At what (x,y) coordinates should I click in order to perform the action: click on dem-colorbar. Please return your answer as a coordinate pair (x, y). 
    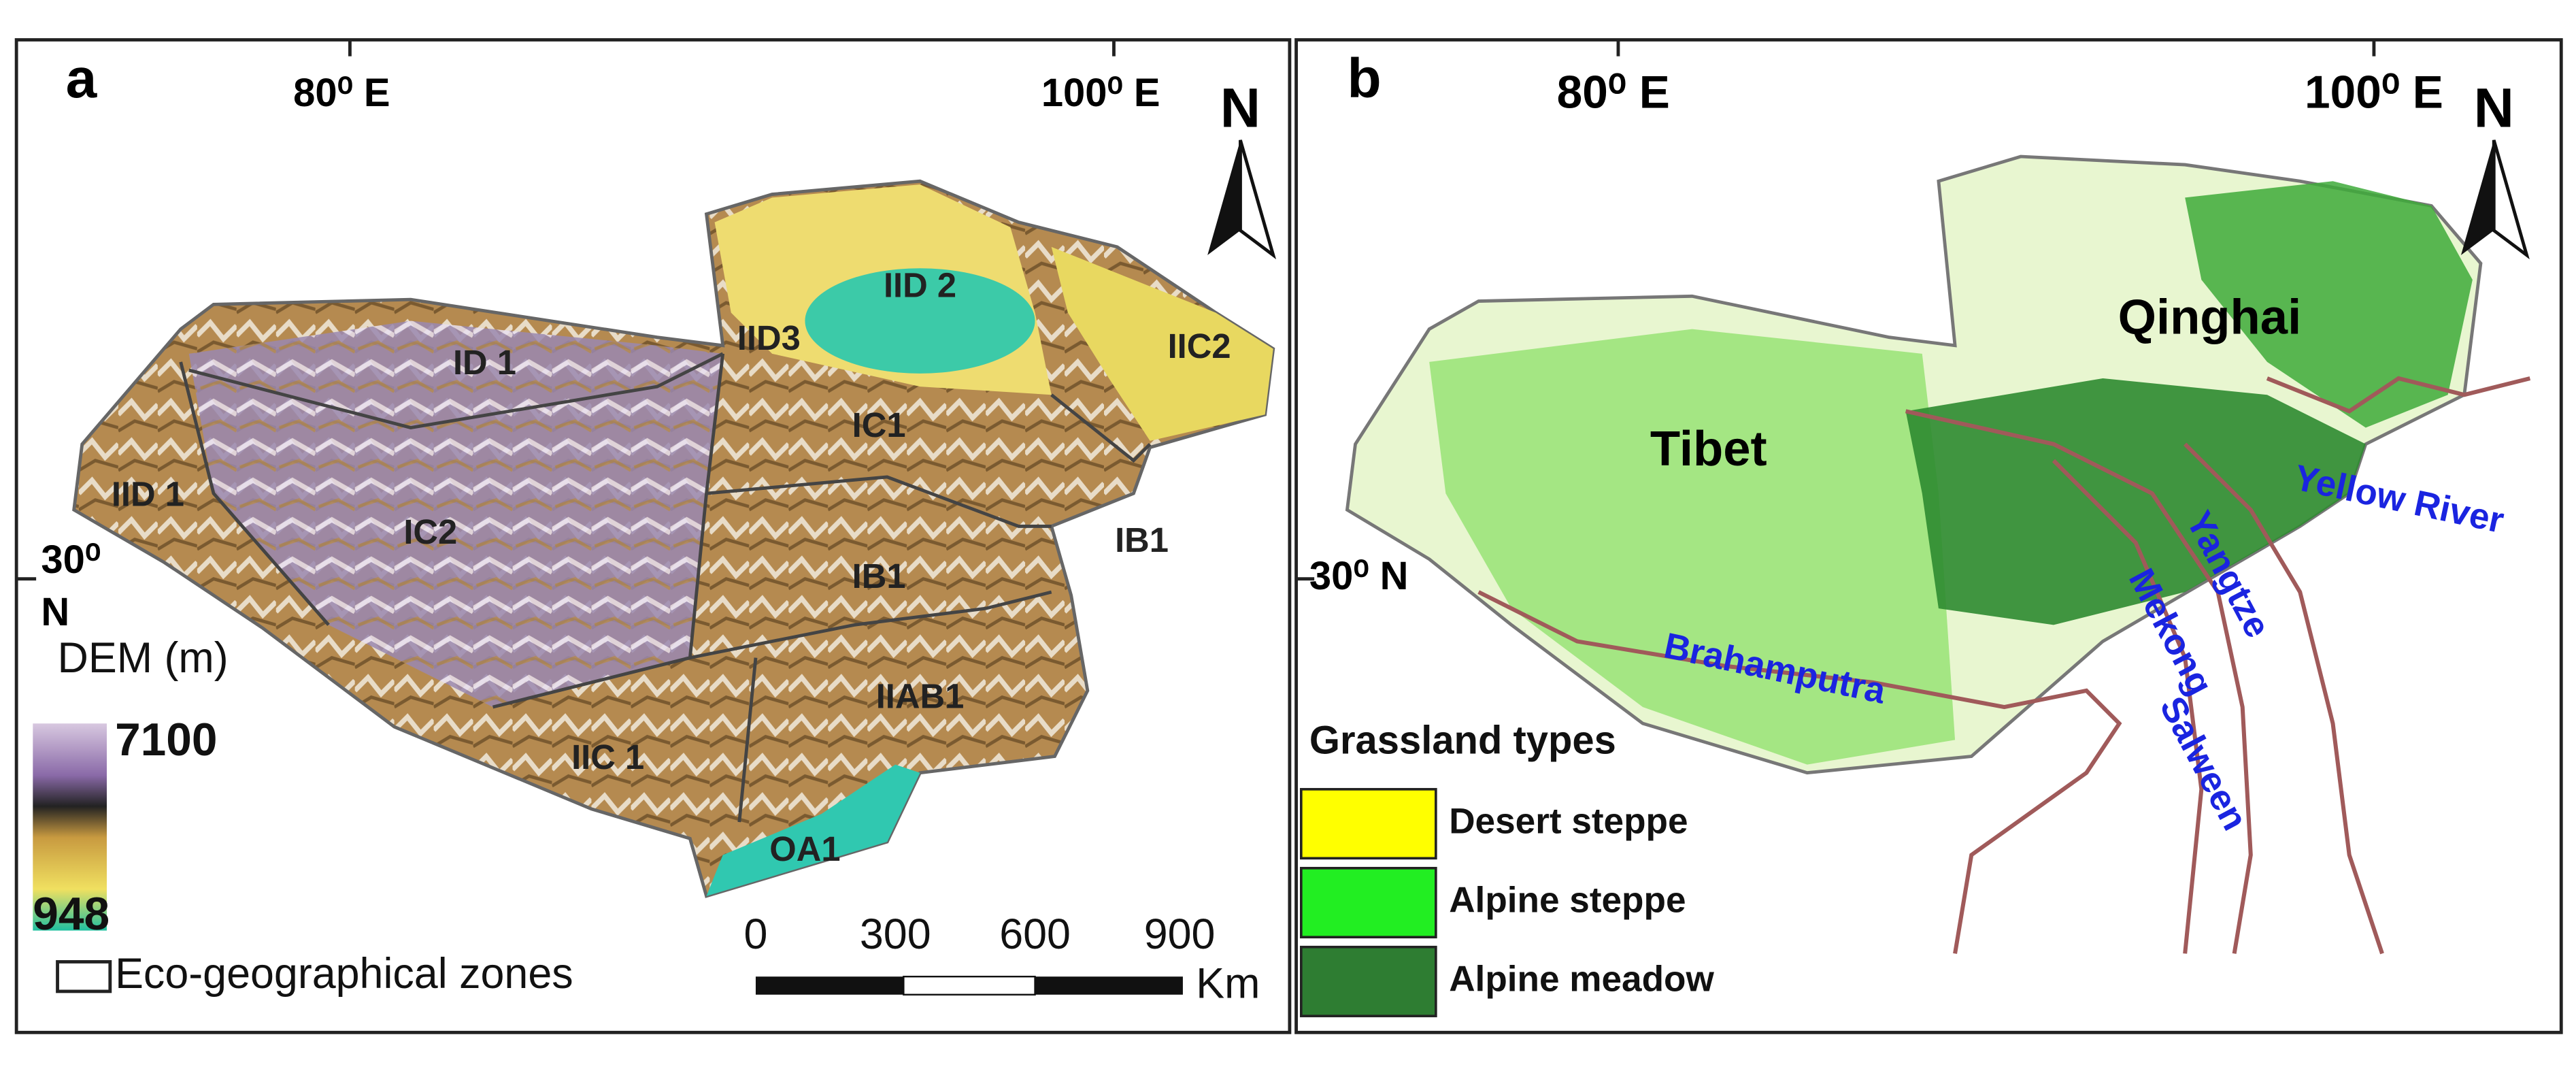
    Looking at the image, I should click on (70, 827).